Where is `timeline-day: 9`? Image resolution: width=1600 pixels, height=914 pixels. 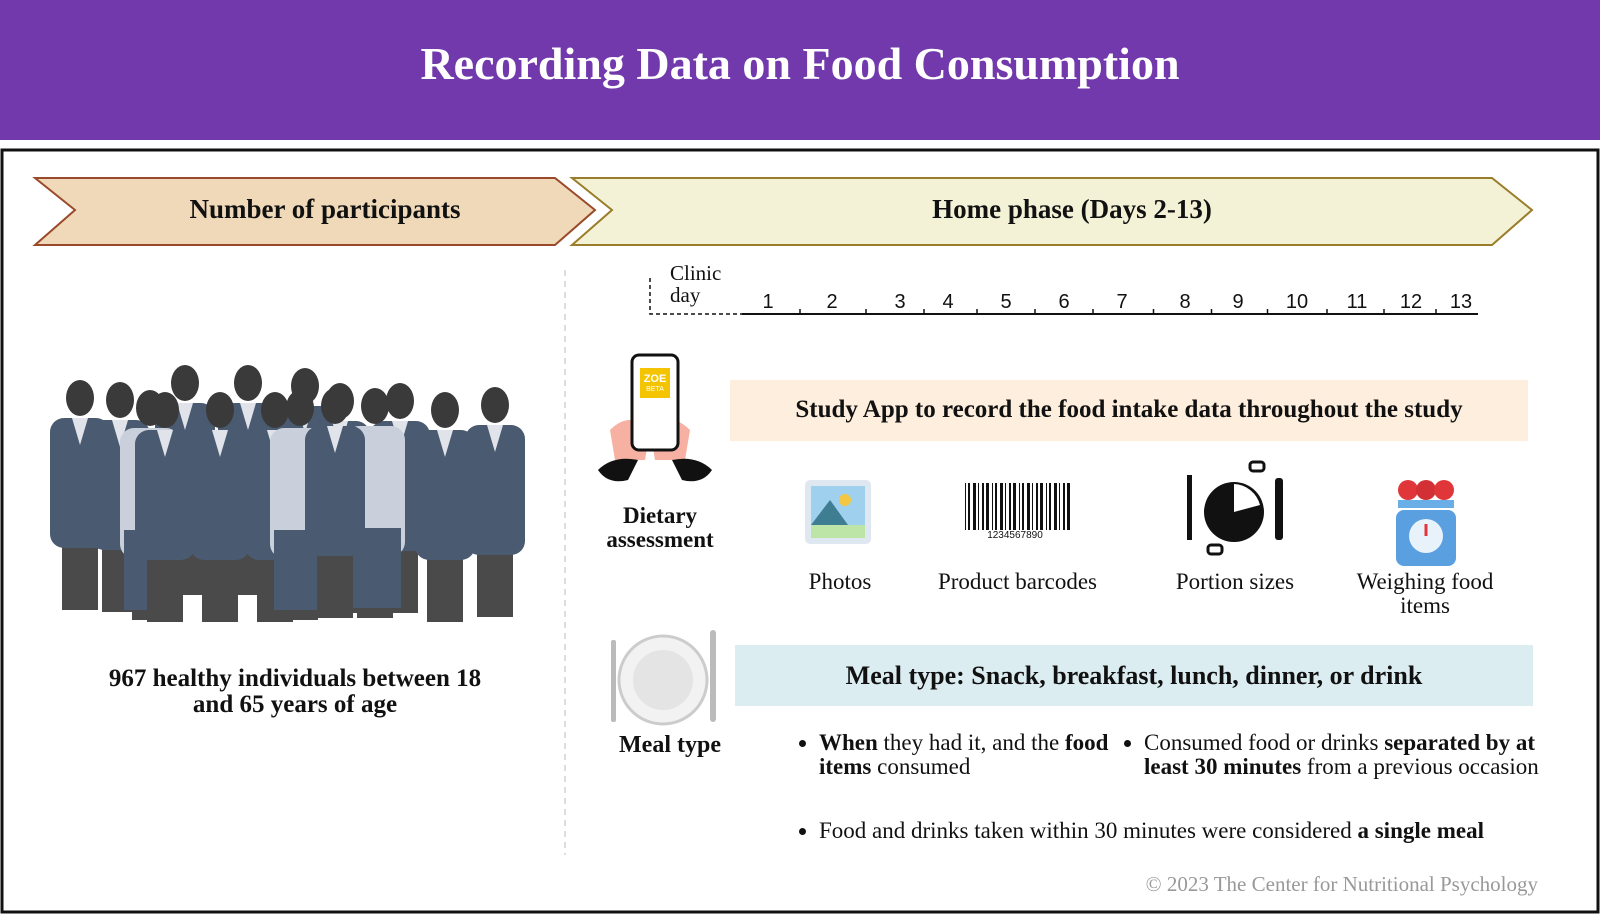 timeline-day: 9 is located at coordinates (1238, 302).